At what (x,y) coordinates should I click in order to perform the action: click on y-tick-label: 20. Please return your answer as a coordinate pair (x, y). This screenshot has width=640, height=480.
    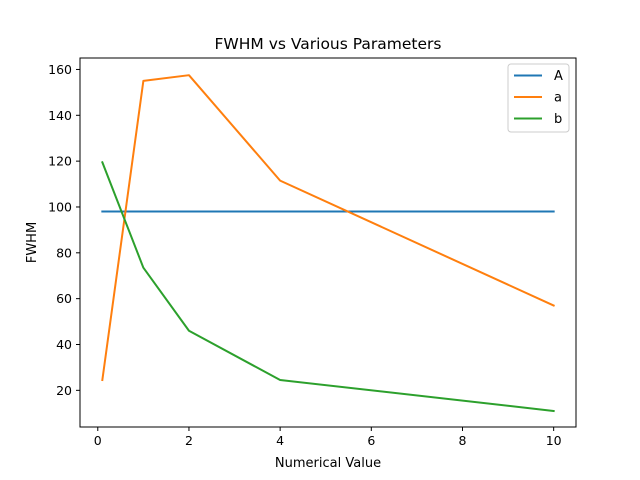
    Looking at the image, I should click on (64, 390).